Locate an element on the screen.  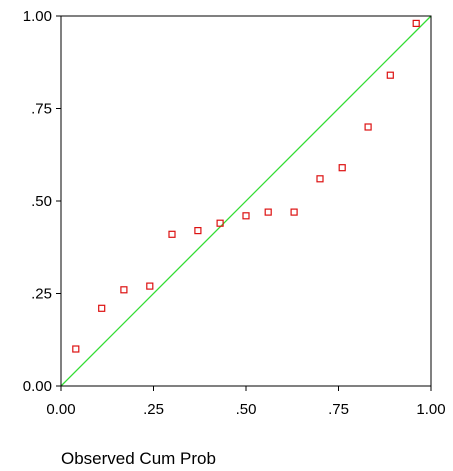
y-tick-label: .25 is located at coordinates (41, 294).